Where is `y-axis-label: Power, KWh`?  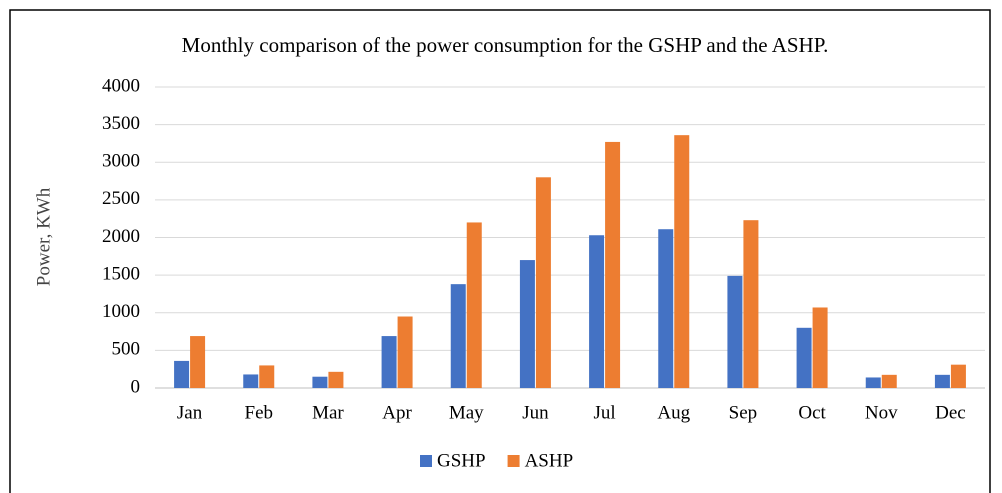
y-axis-label: Power, KWh is located at coordinates (43, 236).